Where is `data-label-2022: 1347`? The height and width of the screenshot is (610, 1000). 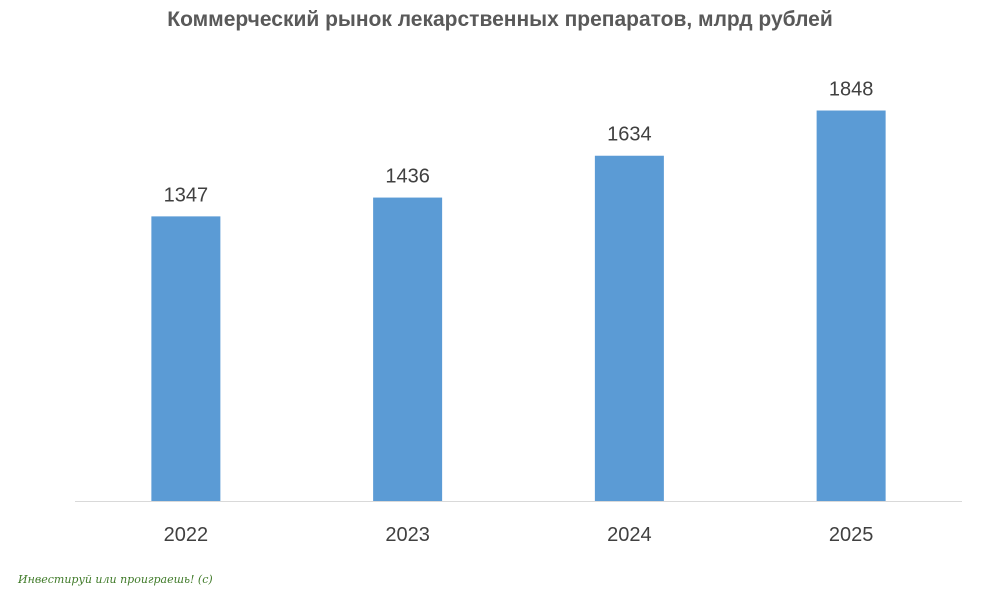
data-label-2022: 1347 is located at coordinates (186, 195).